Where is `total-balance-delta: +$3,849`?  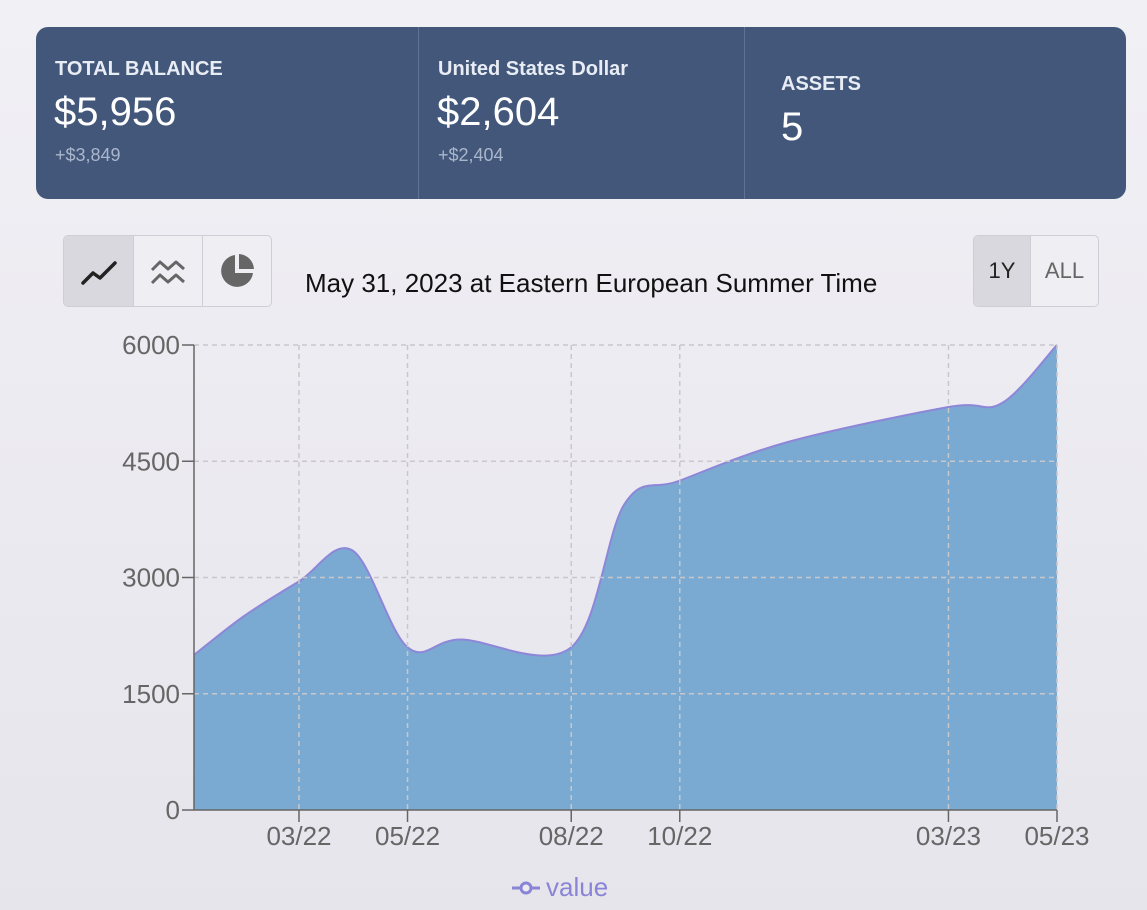
total-balance-delta: +$3,849 is located at coordinates (88, 155).